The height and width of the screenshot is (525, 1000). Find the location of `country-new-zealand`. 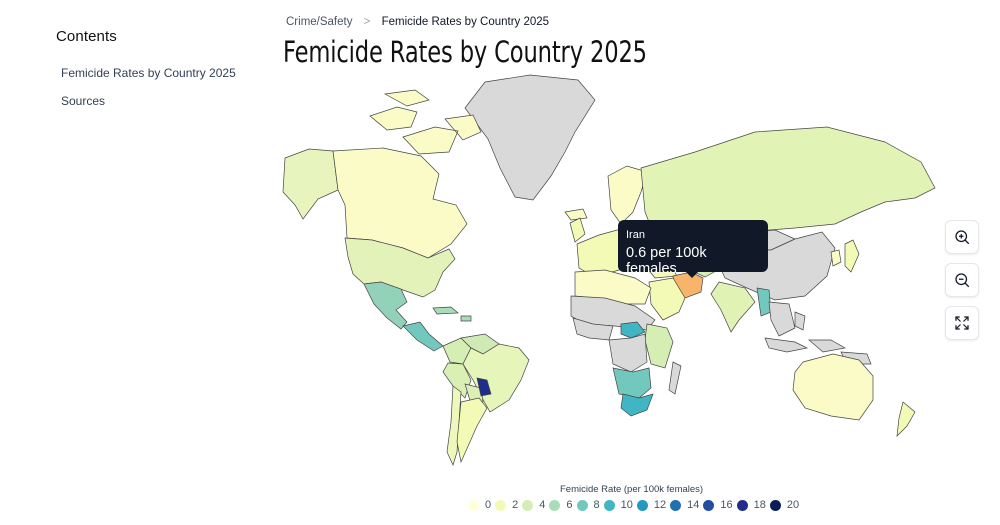

country-new-zealand is located at coordinates (906, 419).